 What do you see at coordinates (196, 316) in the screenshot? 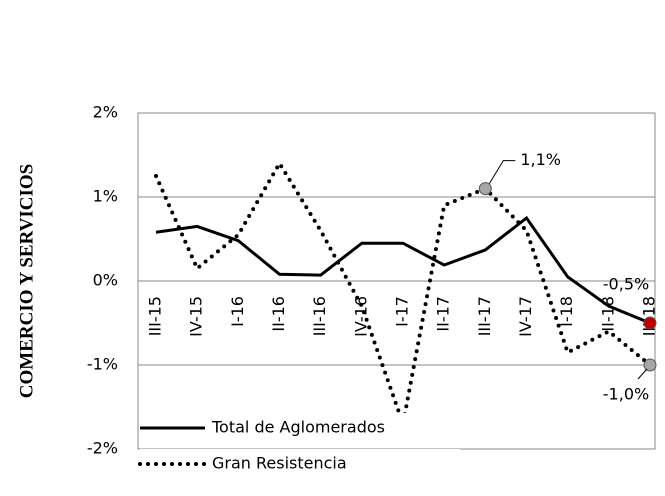
I see `x-tick-label: IV-15` at bounding box center [196, 316].